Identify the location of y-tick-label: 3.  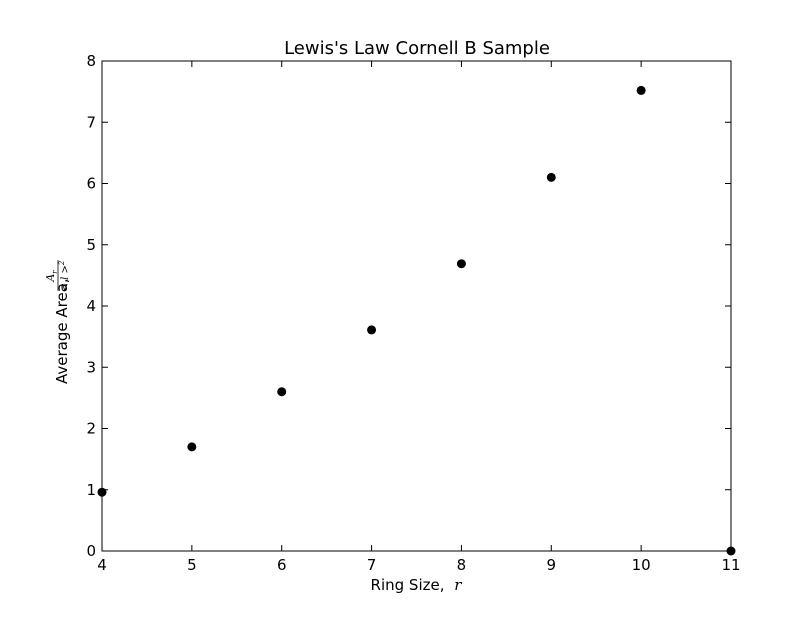
(91, 367).